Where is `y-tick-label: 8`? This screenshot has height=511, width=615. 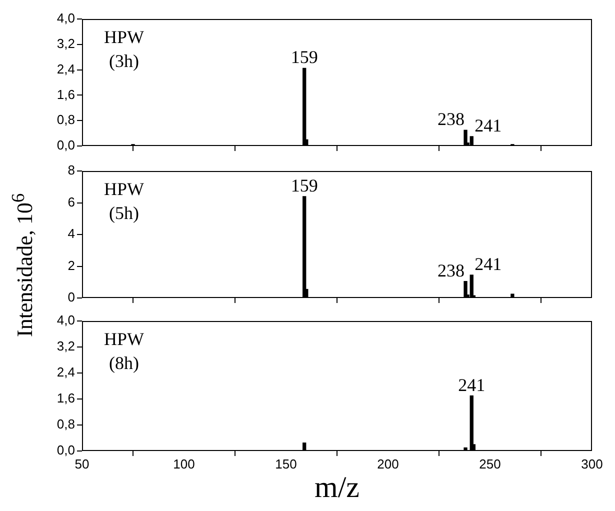 y-tick-label: 8 is located at coordinates (71, 170).